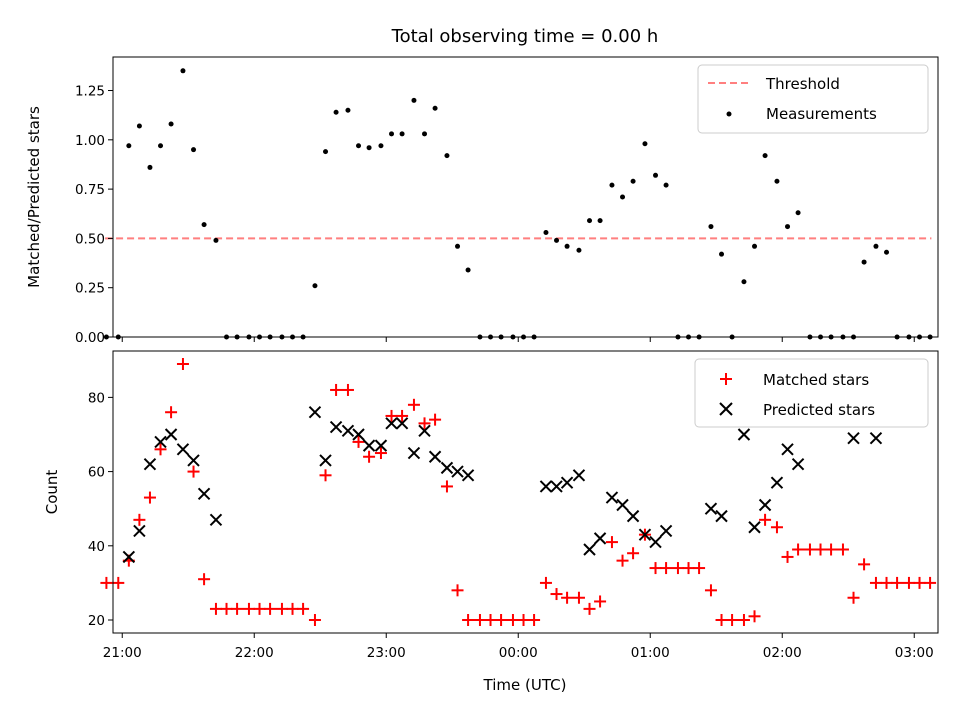 The image size is (960, 720). Describe the element at coordinates (726, 379) in the screenshot. I see `matched-legend-swatch` at that location.